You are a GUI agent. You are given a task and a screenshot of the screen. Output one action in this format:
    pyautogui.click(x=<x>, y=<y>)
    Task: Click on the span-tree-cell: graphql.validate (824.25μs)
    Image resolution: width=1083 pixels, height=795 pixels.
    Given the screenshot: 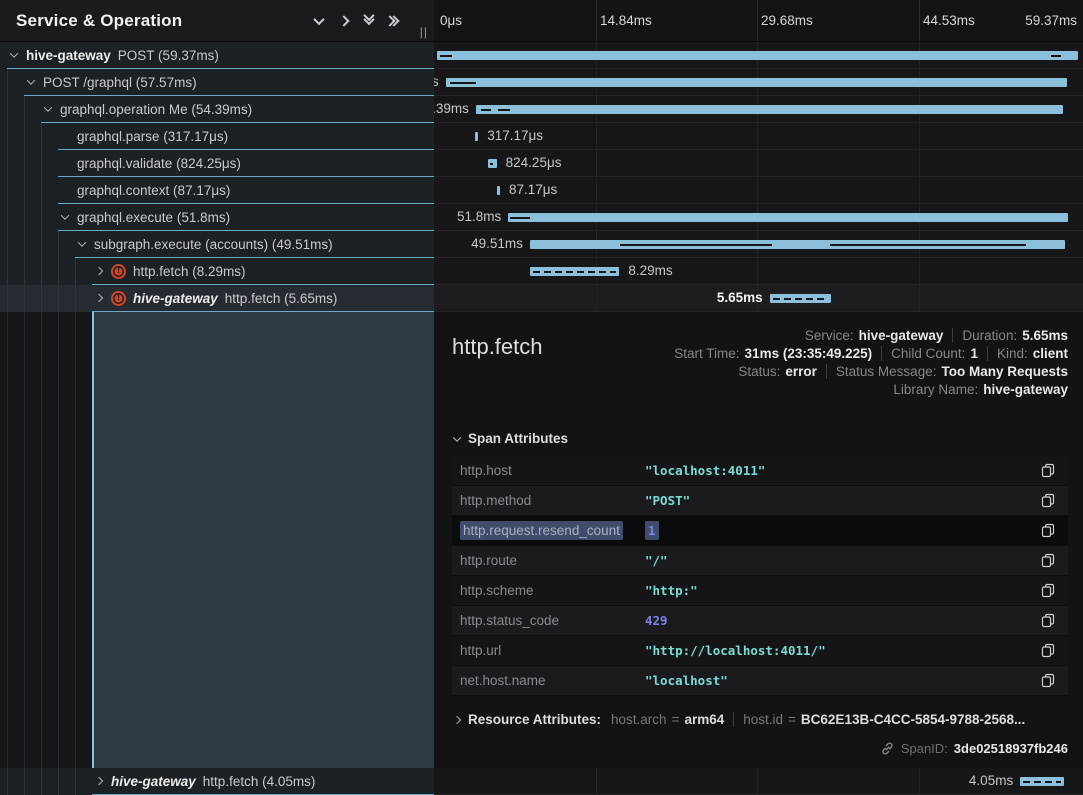 What is the action you would take?
    pyautogui.click(x=217, y=163)
    